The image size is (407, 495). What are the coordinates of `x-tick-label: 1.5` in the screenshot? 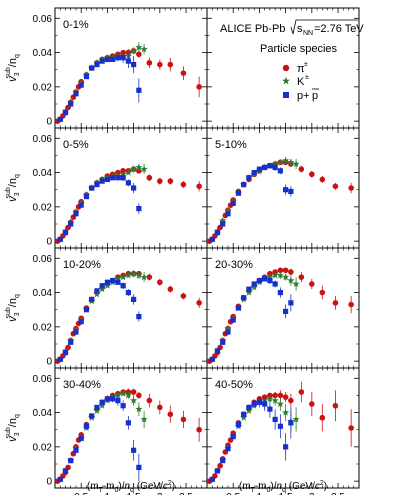 It's located at (134, 493).